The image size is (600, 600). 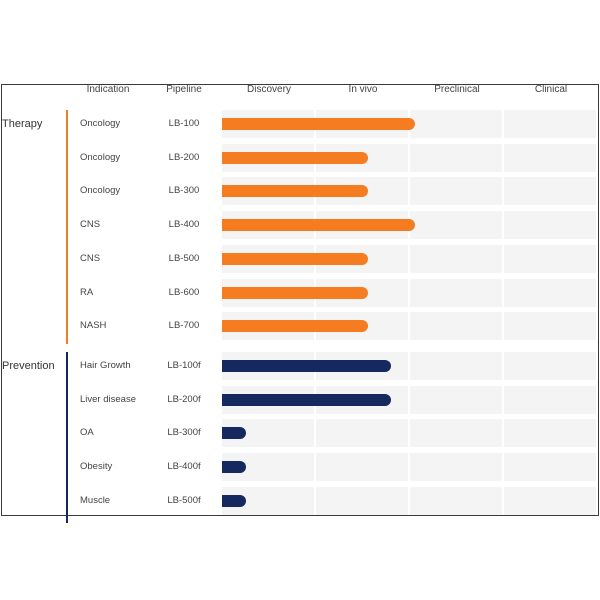 What do you see at coordinates (184, 399) in the screenshot?
I see `pipeline-label: LB-200f` at bounding box center [184, 399].